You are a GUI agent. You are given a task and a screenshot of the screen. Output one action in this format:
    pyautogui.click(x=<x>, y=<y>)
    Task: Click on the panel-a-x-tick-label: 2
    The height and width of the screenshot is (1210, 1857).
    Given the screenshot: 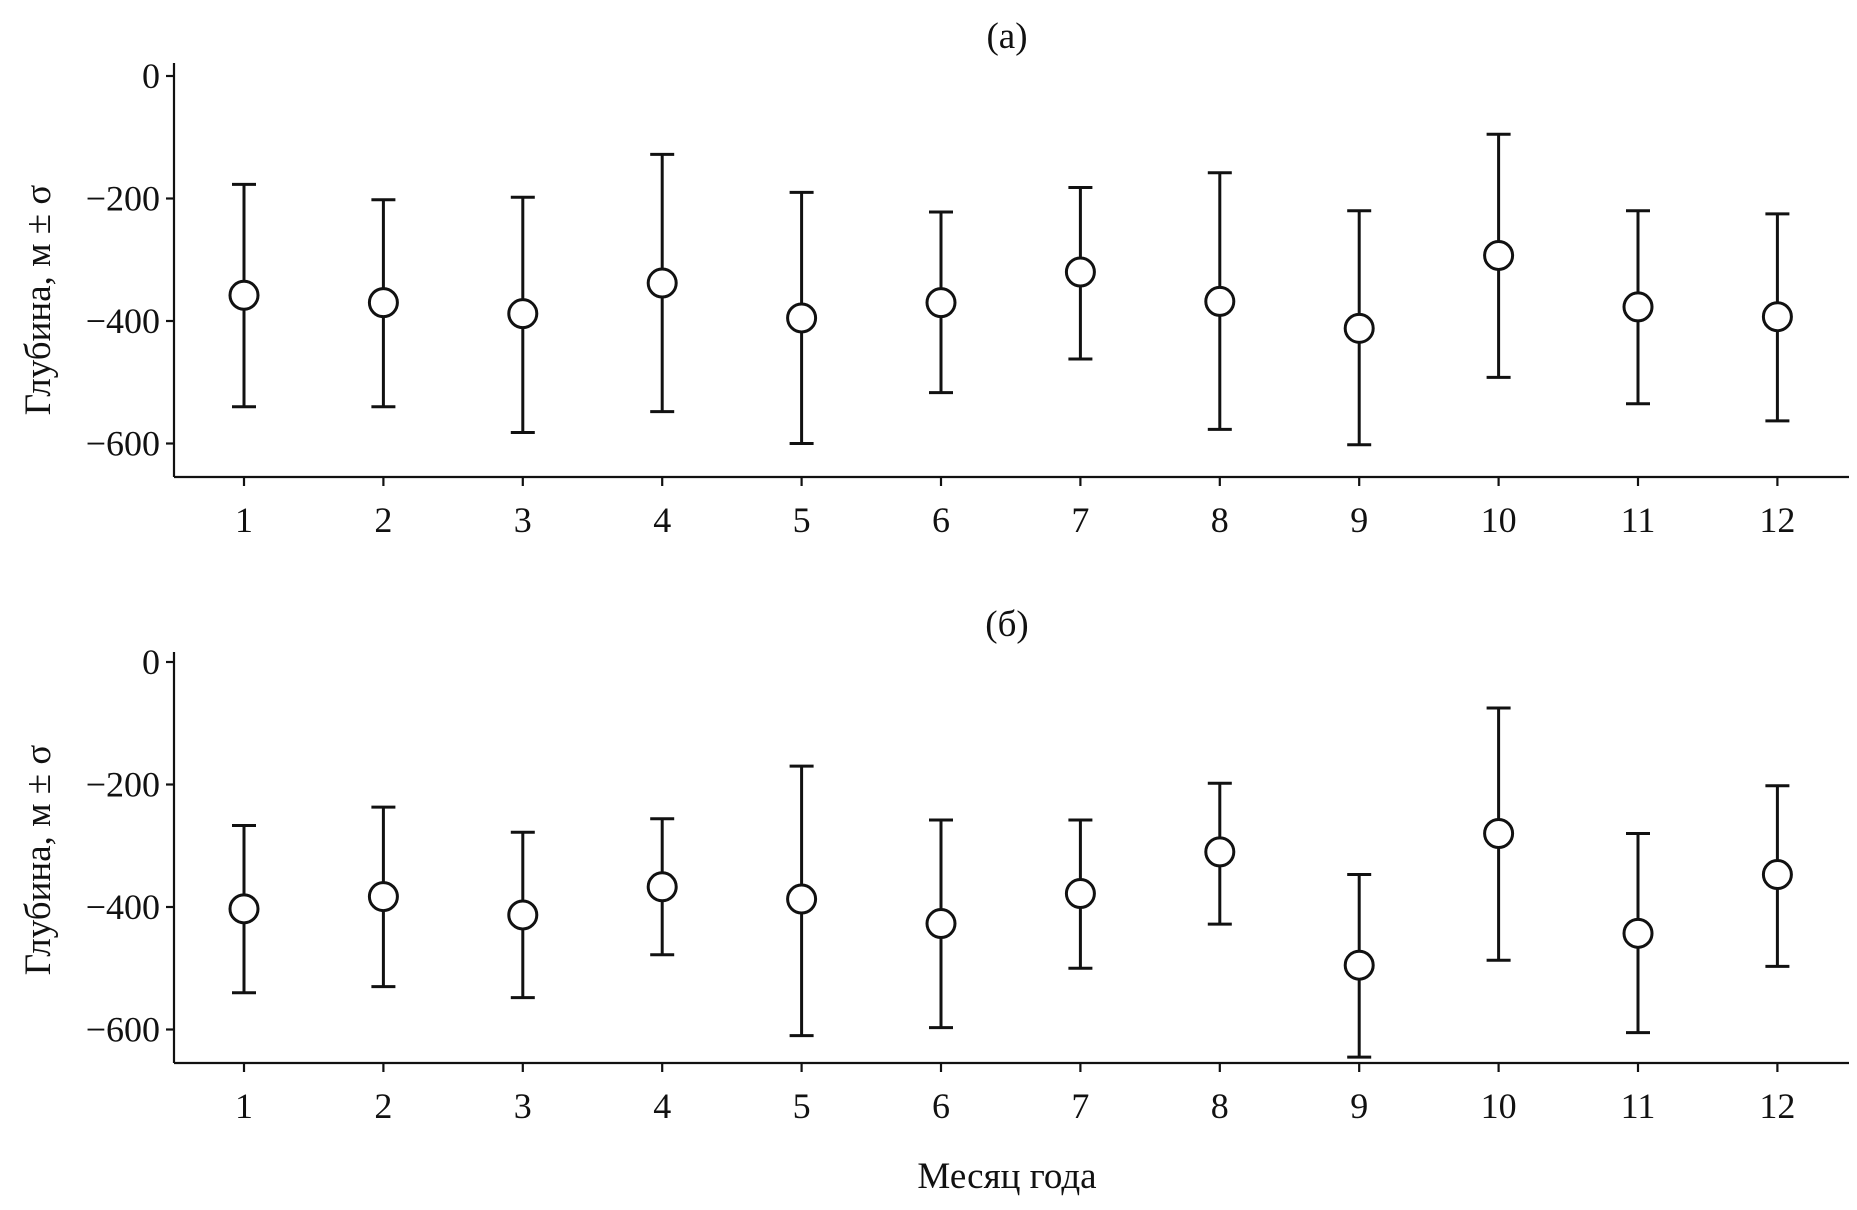 What is the action you would take?
    pyautogui.click(x=383, y=520)
    